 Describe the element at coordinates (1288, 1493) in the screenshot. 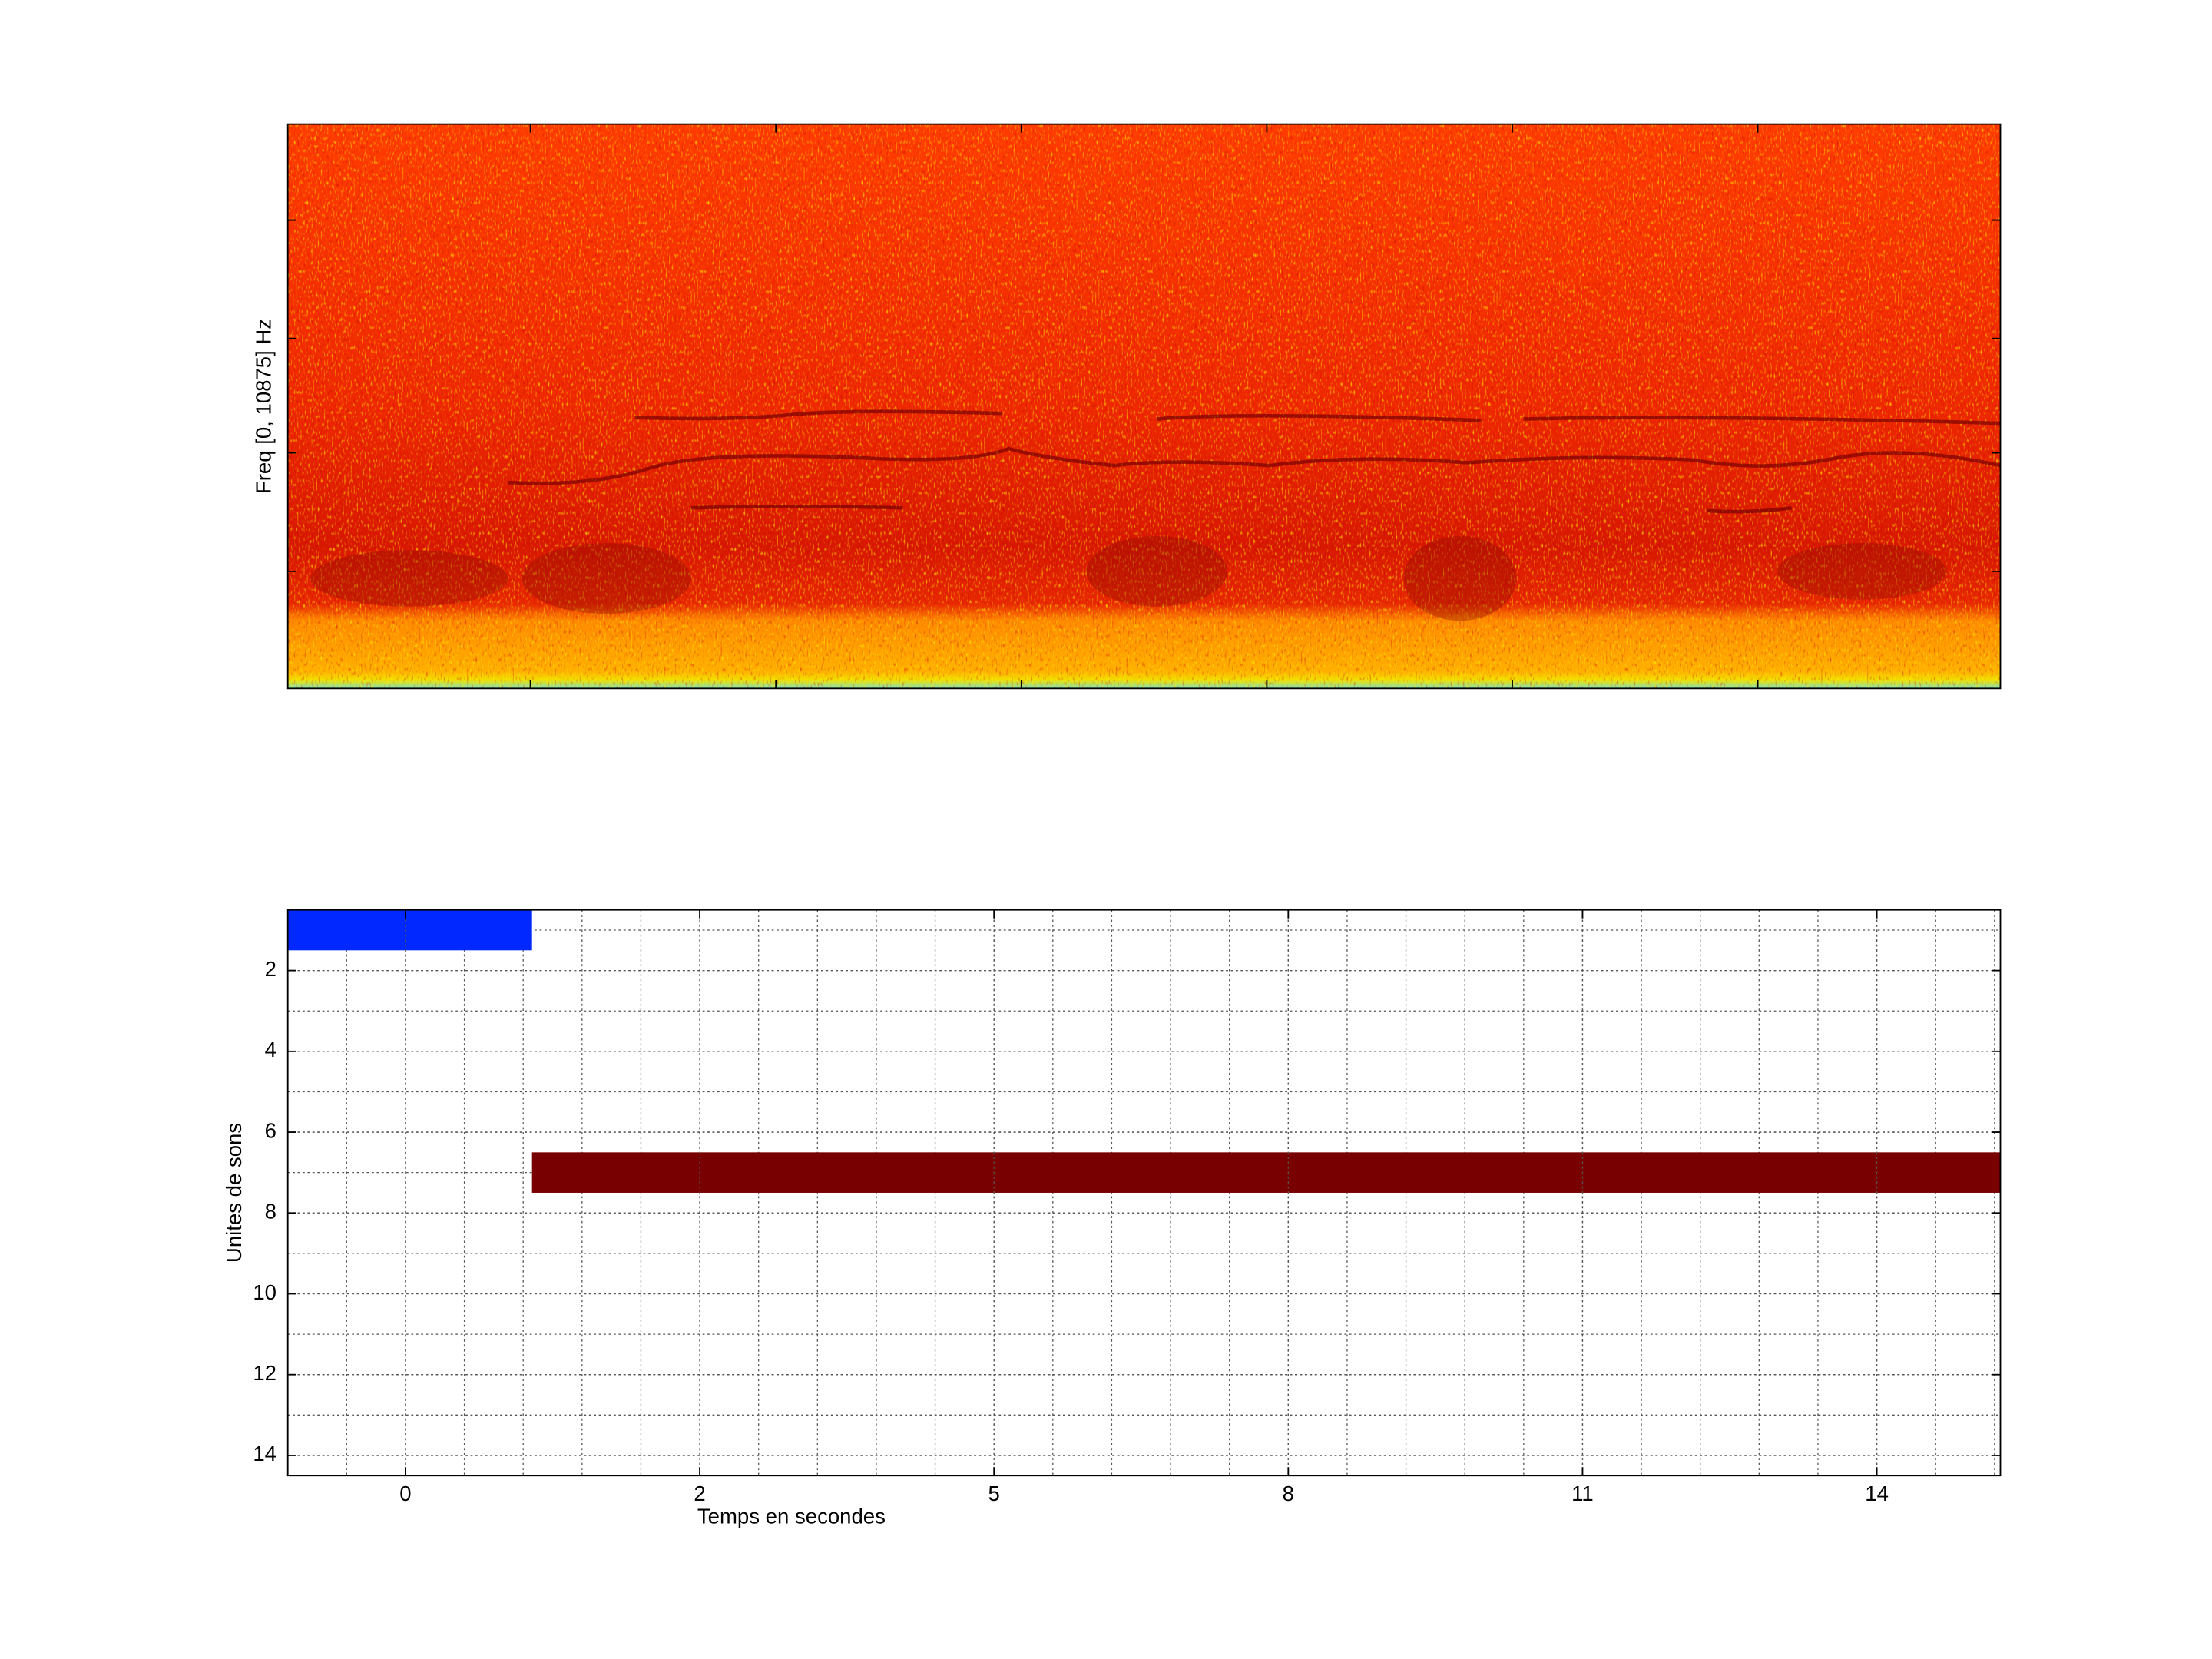

I see `x-tick-label: 8` at that location.